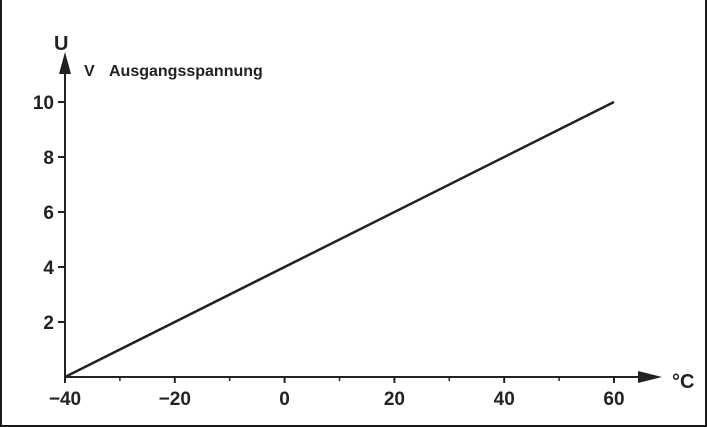  Describe the element at coordinates (186, 71) in the screenshot. I see `chart-title: Ausgangsspannung` at that location.